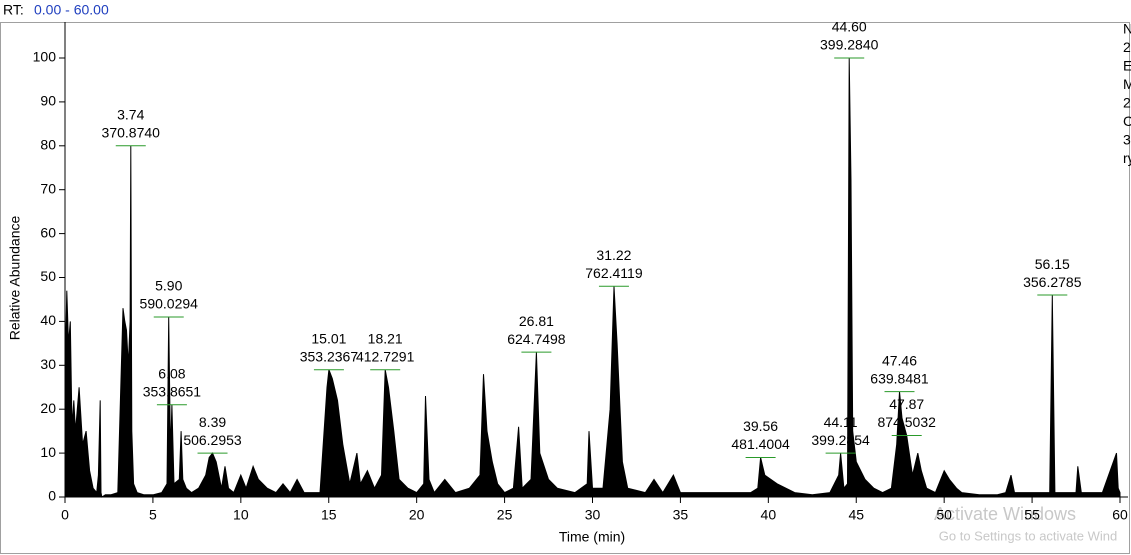  Describe the element at coordinates (1127, 158) in the screenshot. I see `side-text: ry` at that location.